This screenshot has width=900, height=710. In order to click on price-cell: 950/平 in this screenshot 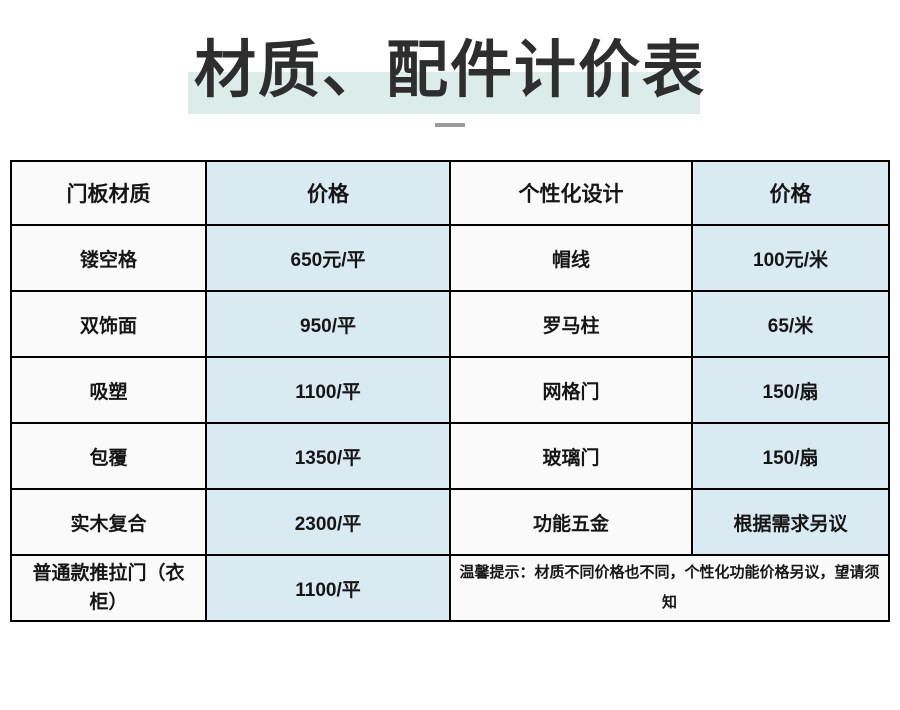, I will do `click(328, 324)`.